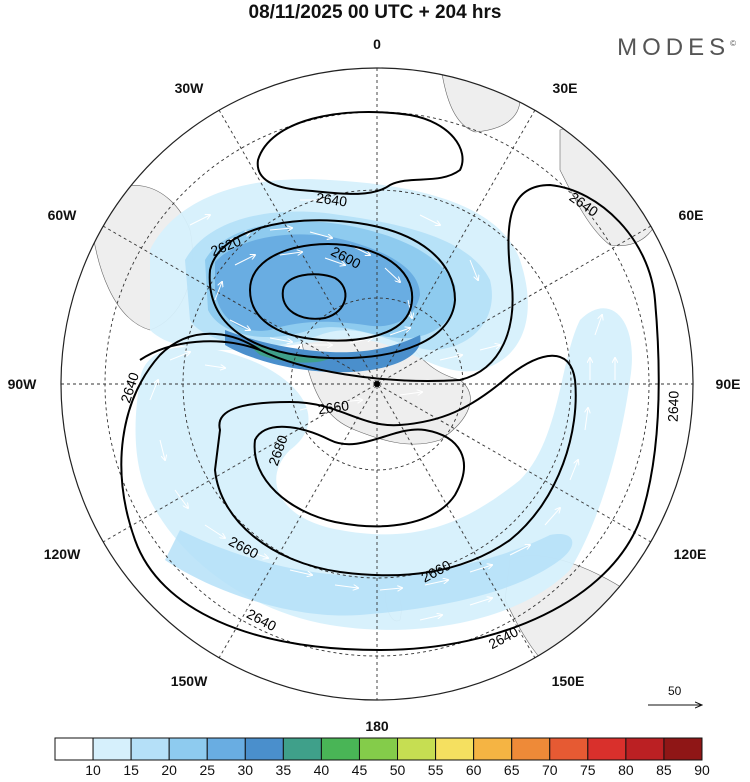 The image size is (750, 782). I want to click on lon-label-30w: 30W, so click(189, 88).